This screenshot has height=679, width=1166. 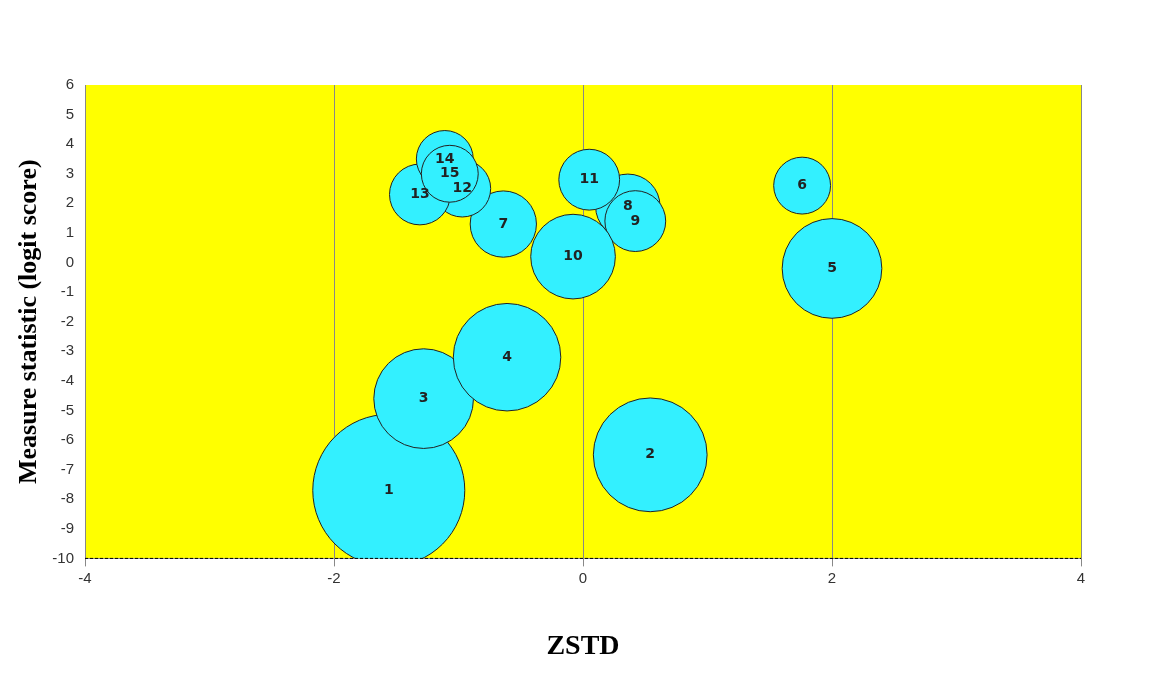 I want to click on y-tick-label: -1, so click(x=67, y=291).